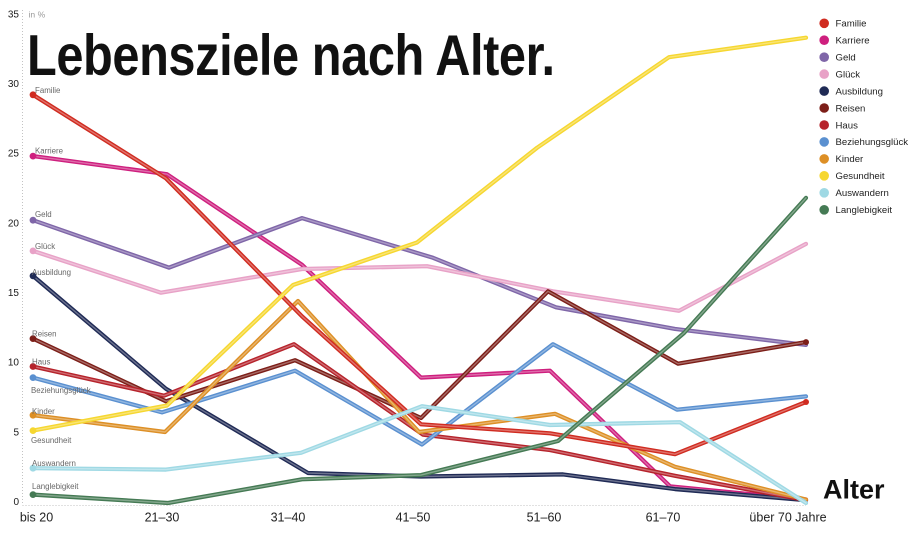 The height and width of the screenshot is (533, 915). Describe the element at coordinates (663, 518) in the screenshot. I see `svg-text: 61–70` at that location.